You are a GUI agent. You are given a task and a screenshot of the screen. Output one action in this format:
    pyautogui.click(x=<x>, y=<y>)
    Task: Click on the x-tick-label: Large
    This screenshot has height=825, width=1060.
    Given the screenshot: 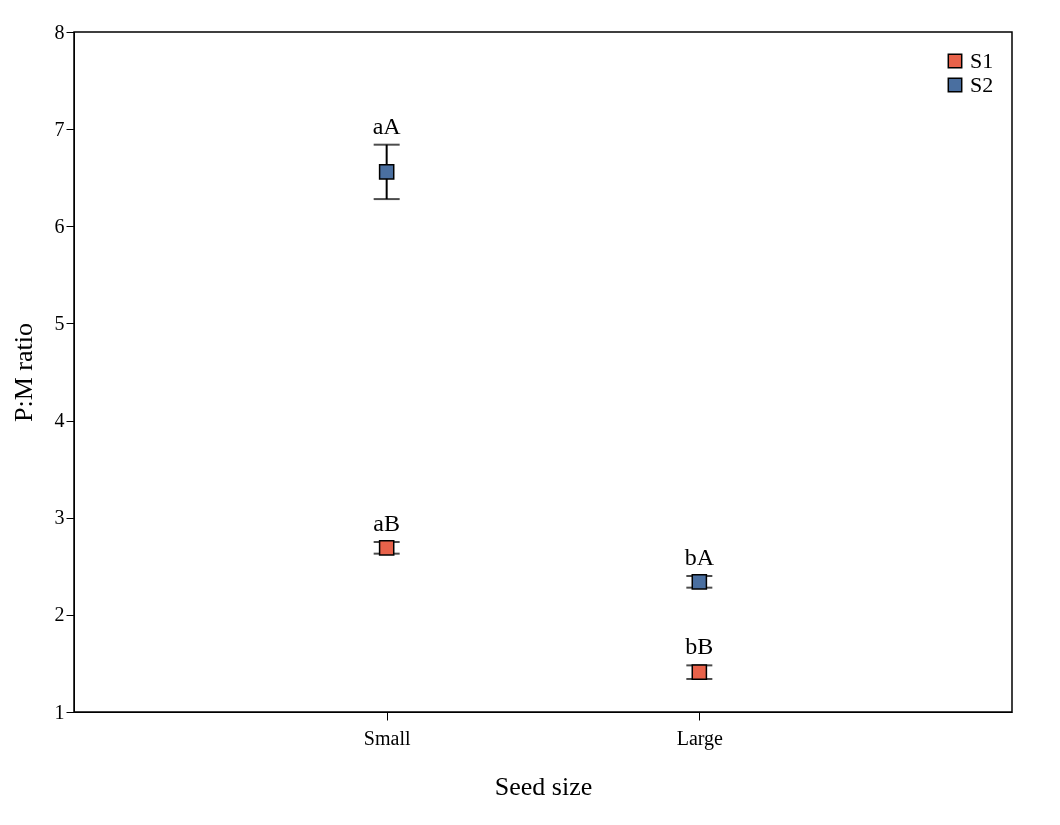 What is the action you would take?
    pyautogui.click(x=700, y=738)
    